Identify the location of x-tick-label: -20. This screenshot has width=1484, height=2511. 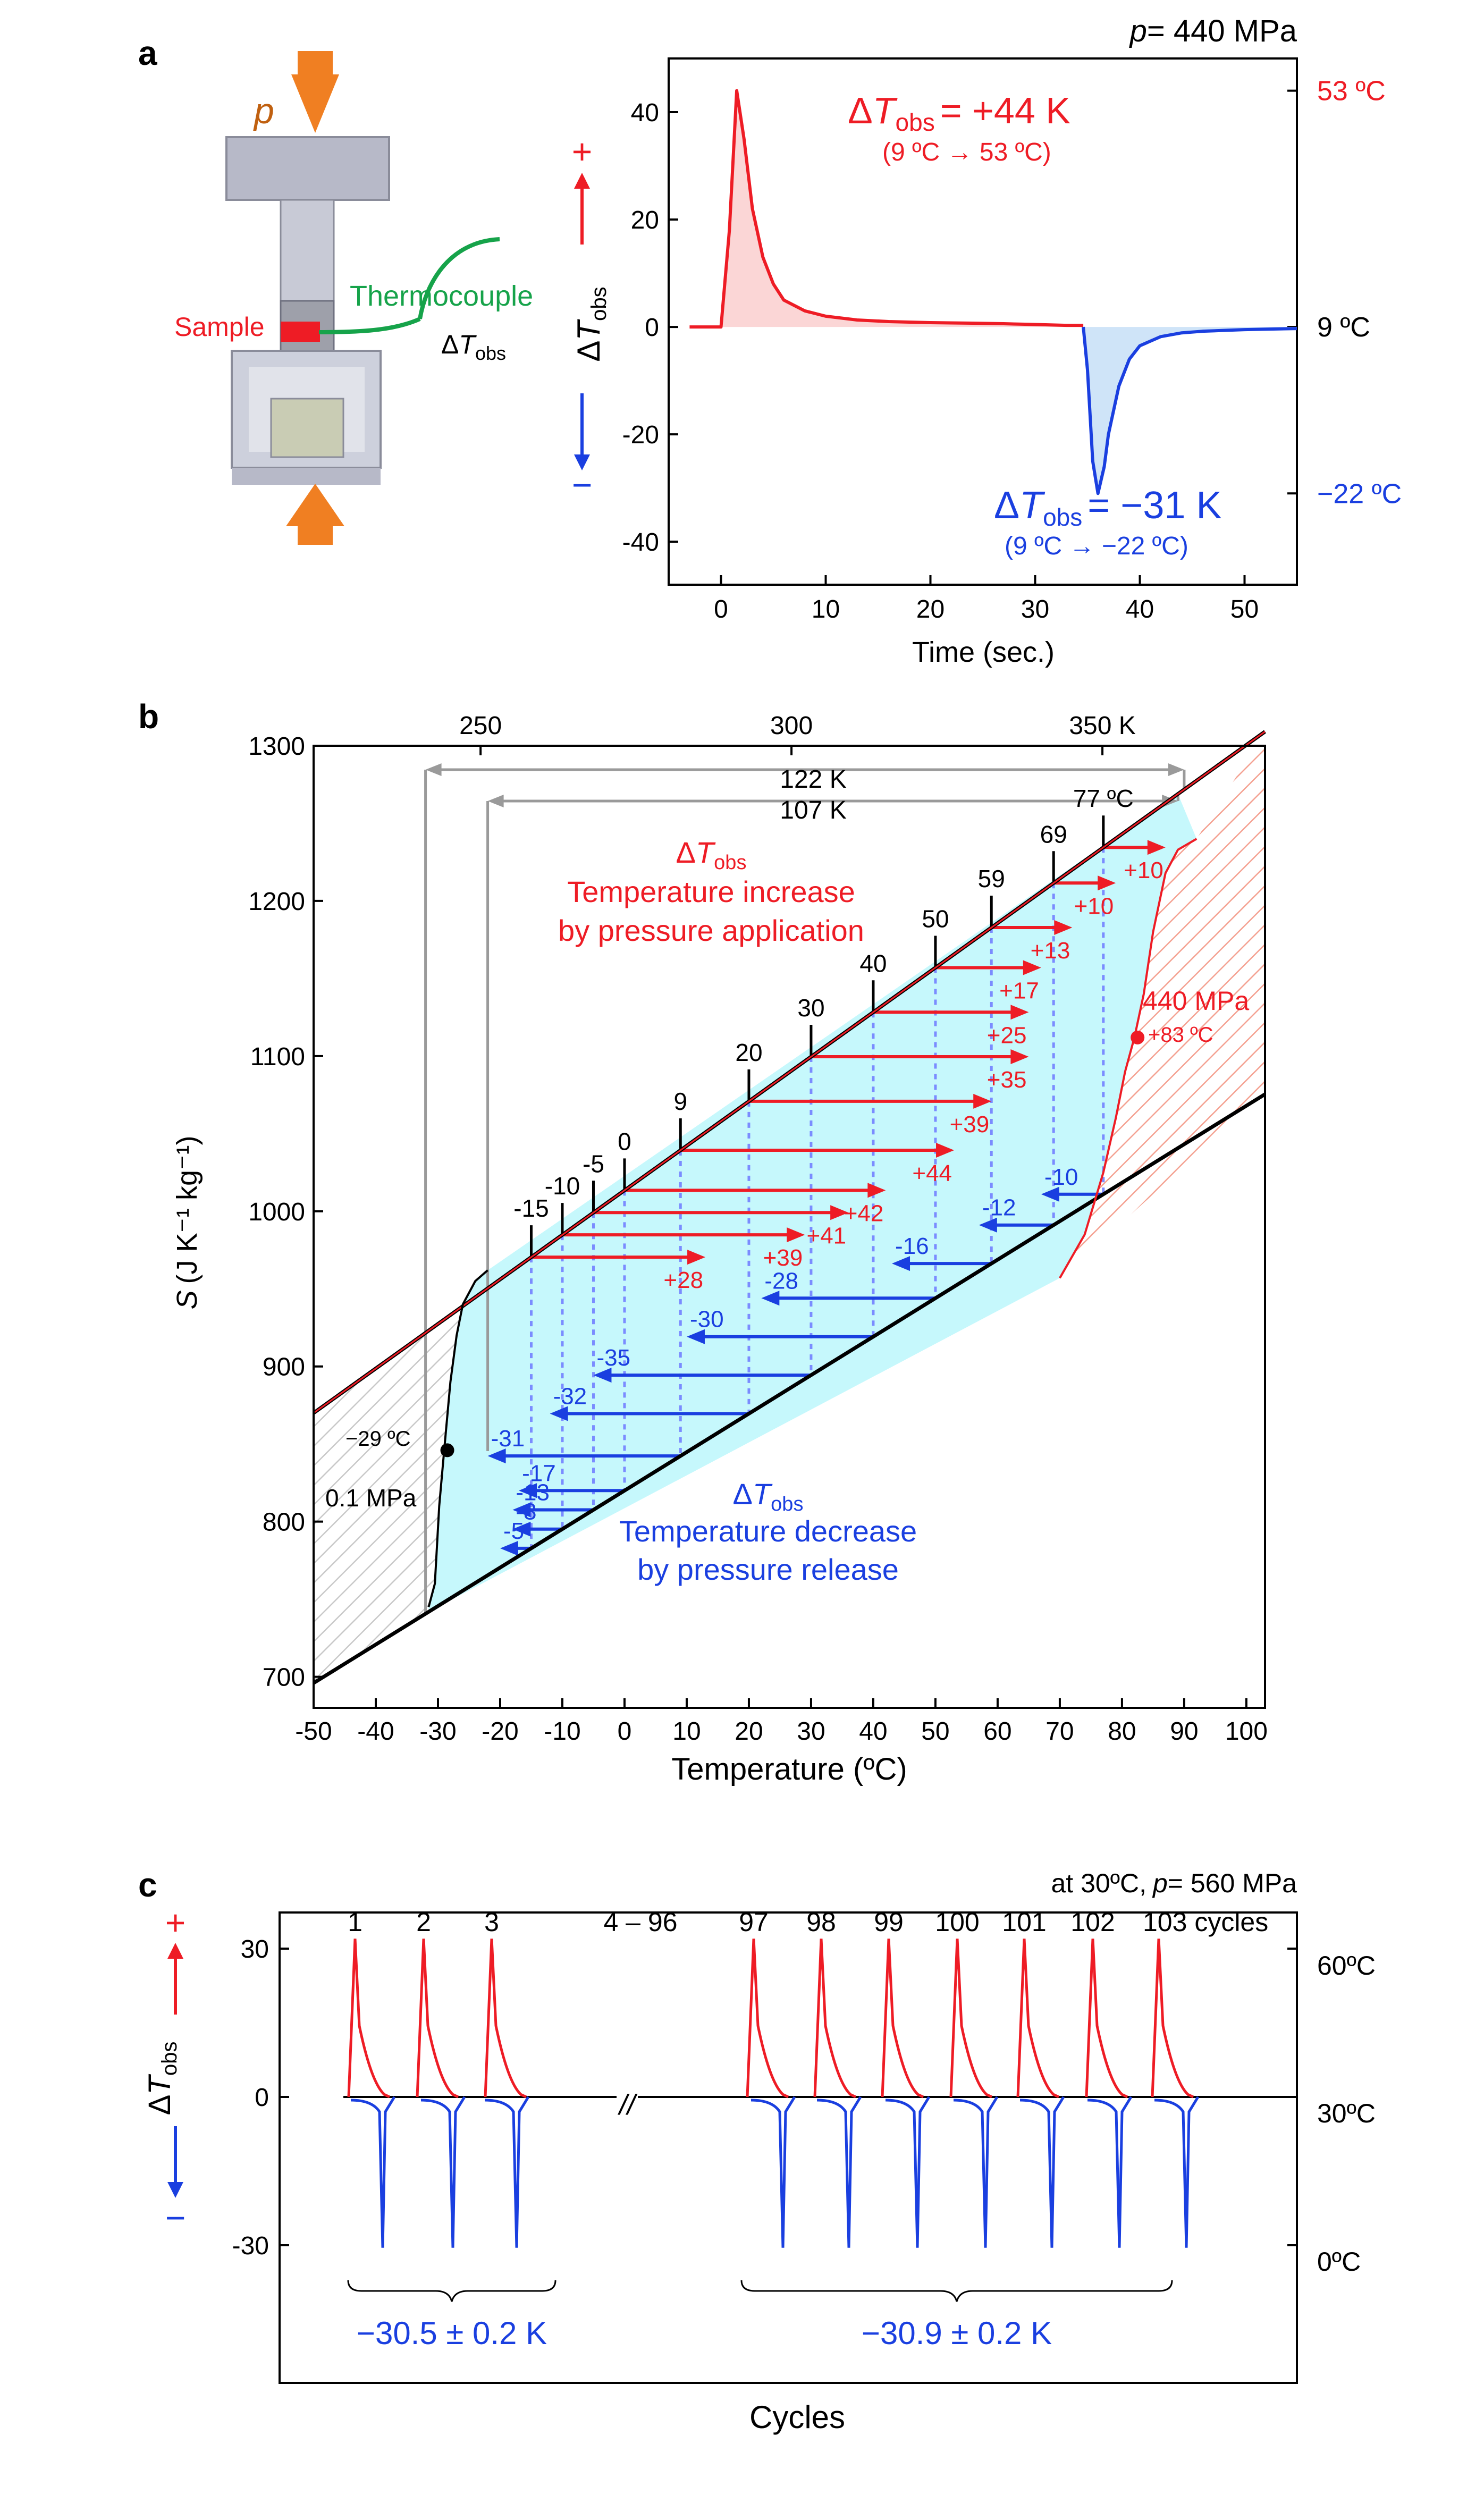
(500, 1732).